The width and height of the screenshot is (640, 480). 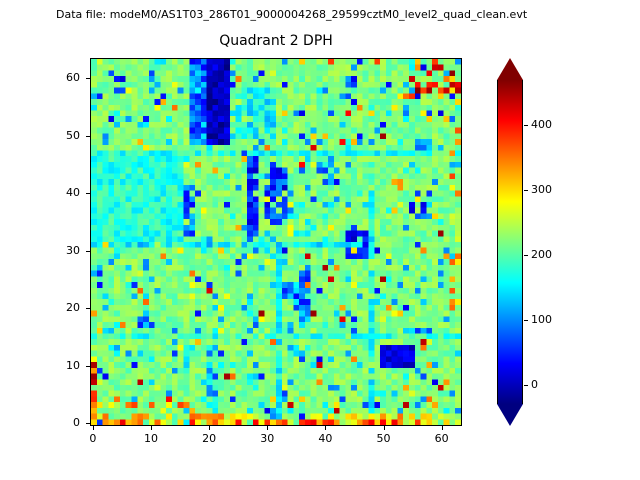 I want to click on y-tick-label: 10, so click(x=73, y=365).